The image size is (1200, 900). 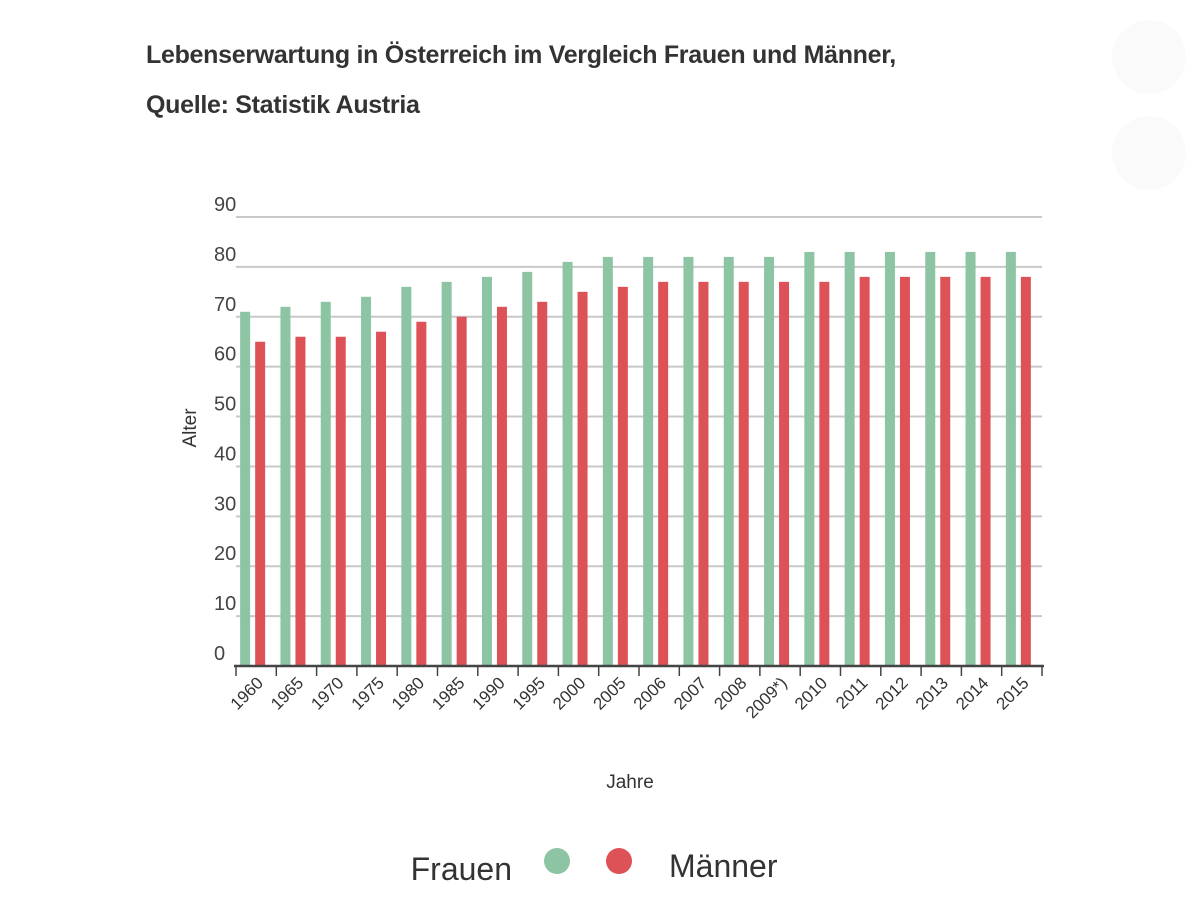 What do you see at coordinates (225, 355) in the screenshot?
I see `y-tick-label: 60` at bounding box center [225, 355].